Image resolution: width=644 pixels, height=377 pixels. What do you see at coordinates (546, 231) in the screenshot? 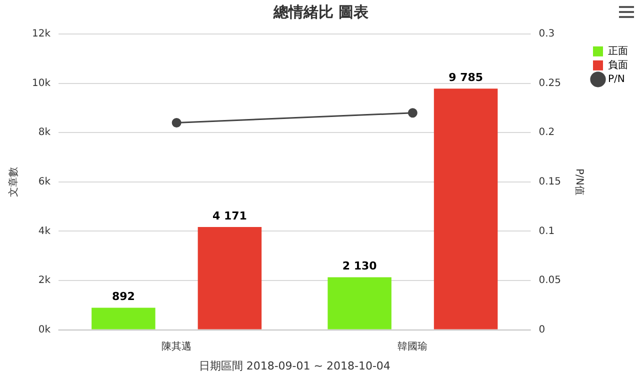
I see `y2-tick-label: 0.1` at bounding box center [546, 231].